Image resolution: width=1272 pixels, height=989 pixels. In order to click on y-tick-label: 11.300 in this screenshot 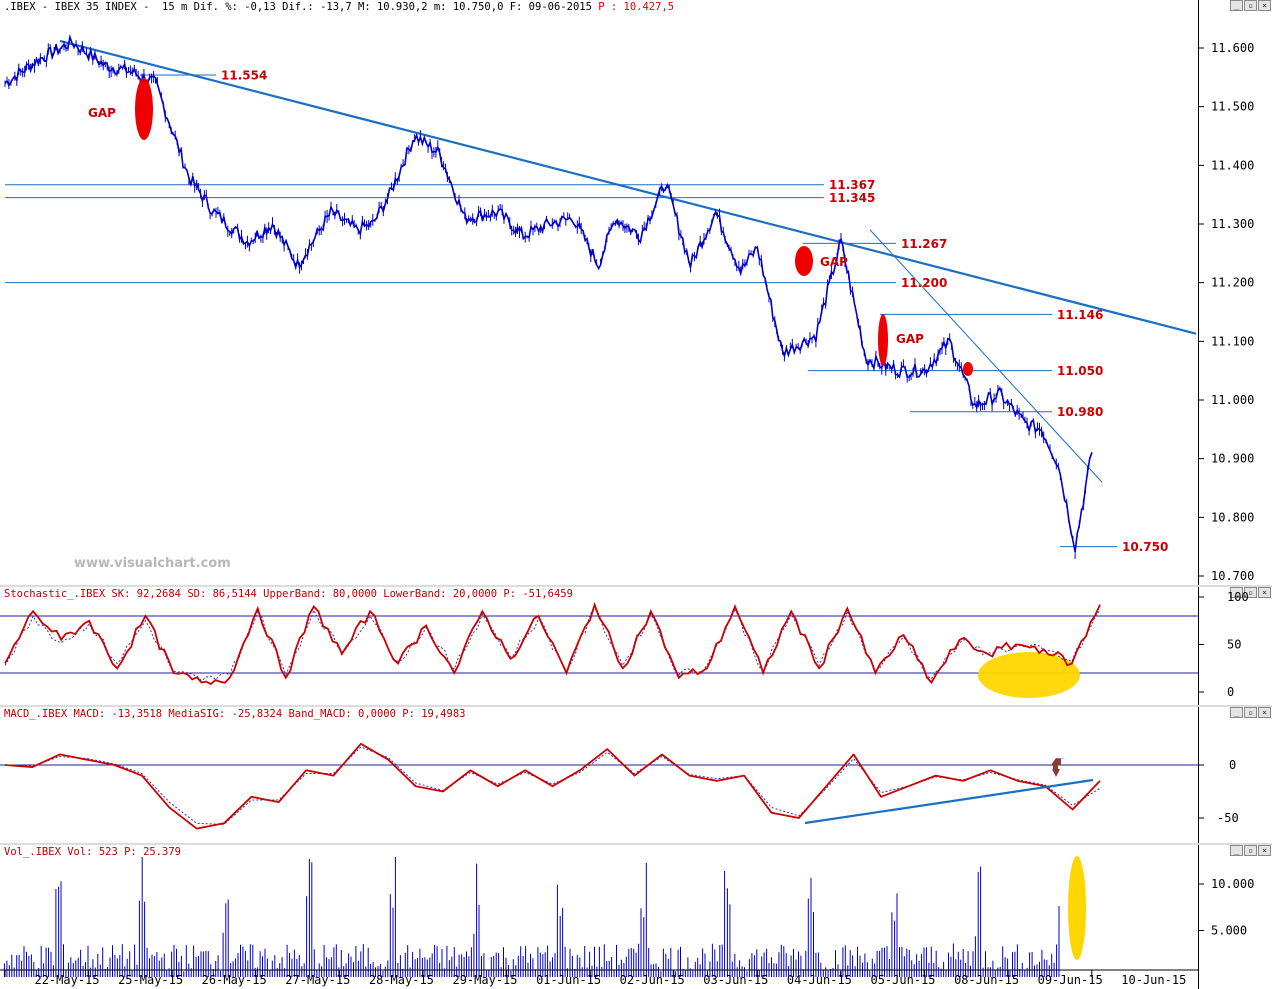, I will do `click(1232, 224)`.